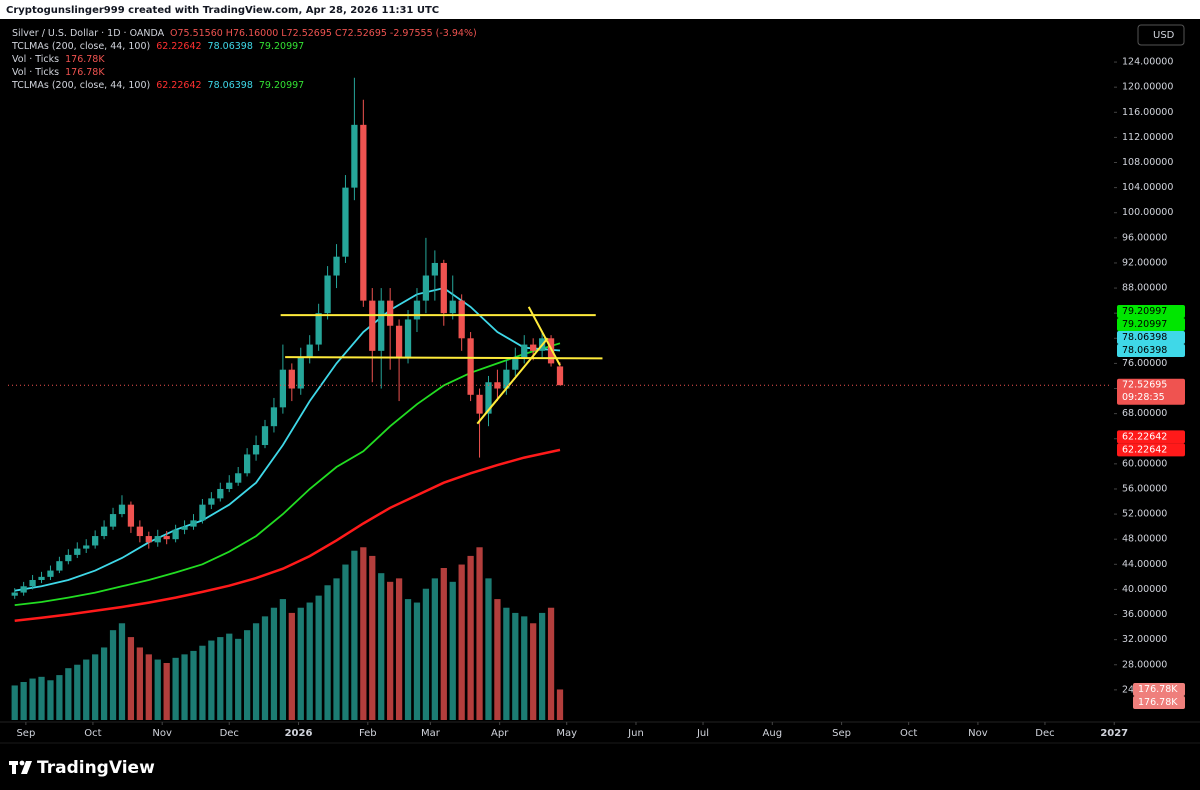  Describe the element at coordinates (1147, 187) in the screenshot. I see `y-tick-label: 104.00000` at that location.